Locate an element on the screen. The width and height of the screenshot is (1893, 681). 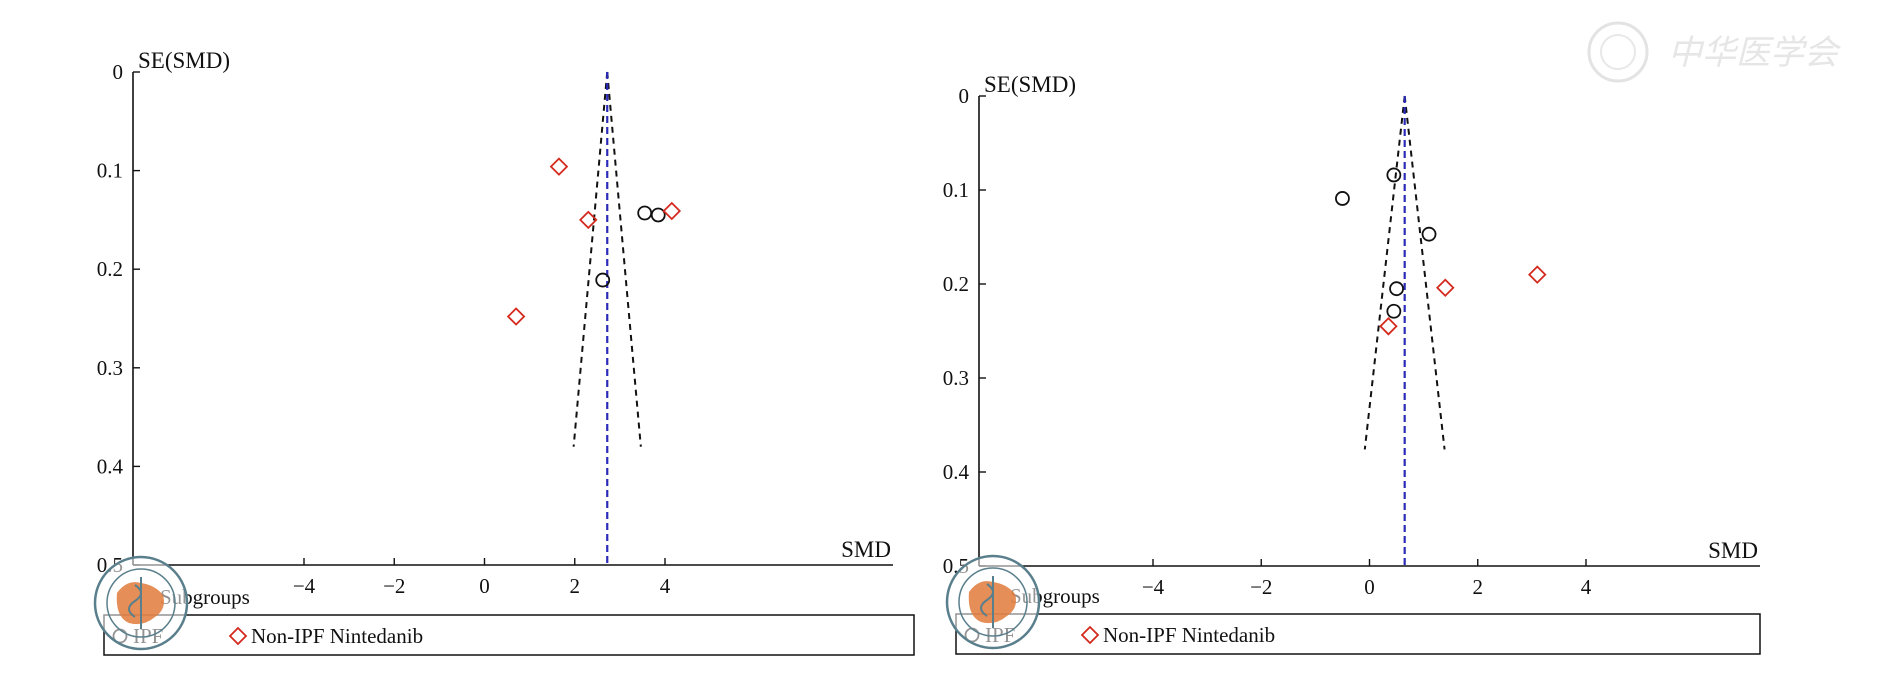
watermark-seal-icon is located at coordinates (1618, 52).